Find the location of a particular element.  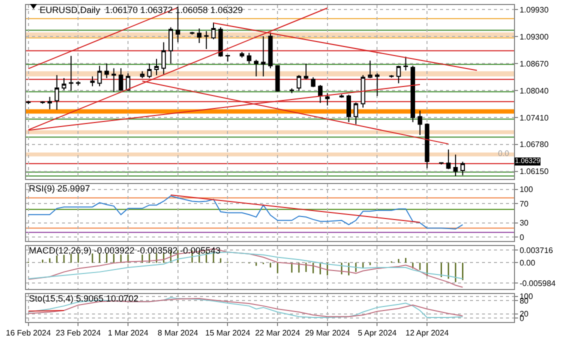

x-tick-label: 8 Mar 2024 is located at coordinates (178, 333).